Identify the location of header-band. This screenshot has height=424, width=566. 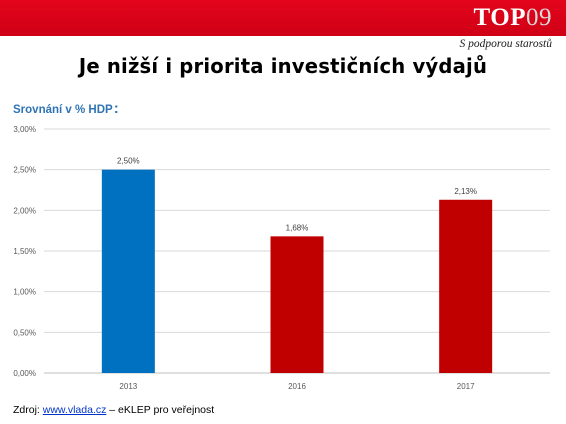
(283, 18).